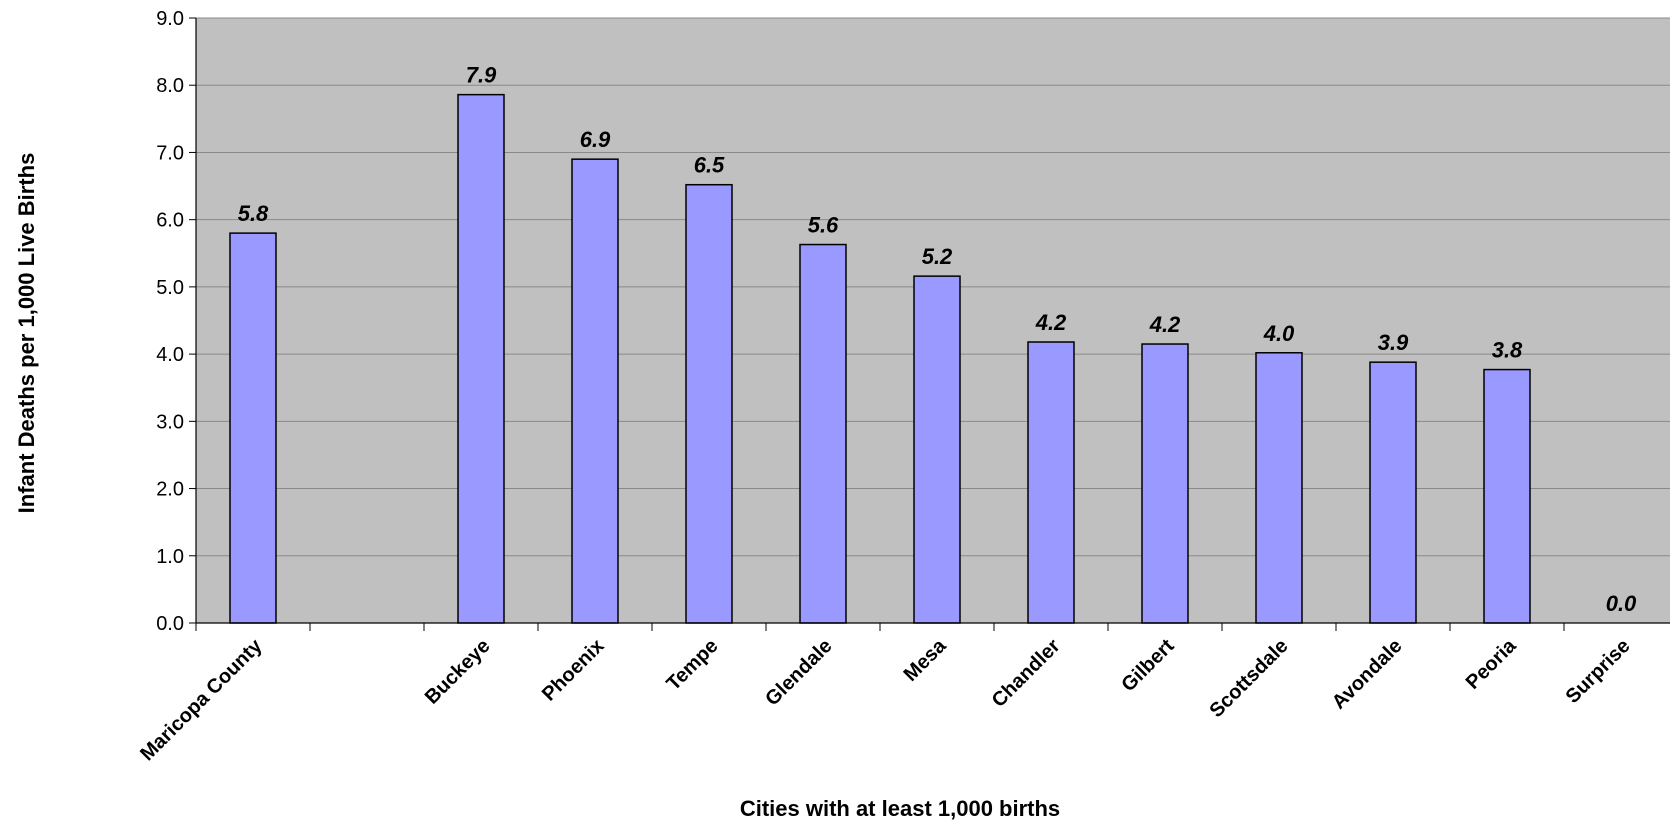  What do you see at coordinates (1147, 665) in the screenshot?
I see `x-tick-label: Gilbert` at bounding box center [1147, 665].